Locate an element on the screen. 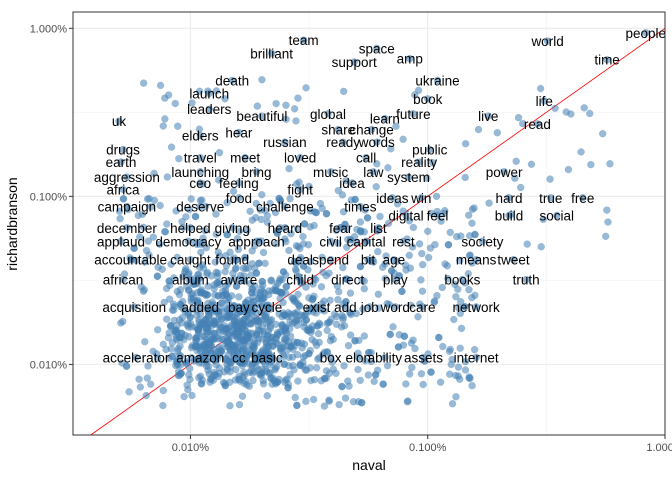 The height and width of the screenshot is (480, 672). data-point-aware is located at coordinates (239, 279).